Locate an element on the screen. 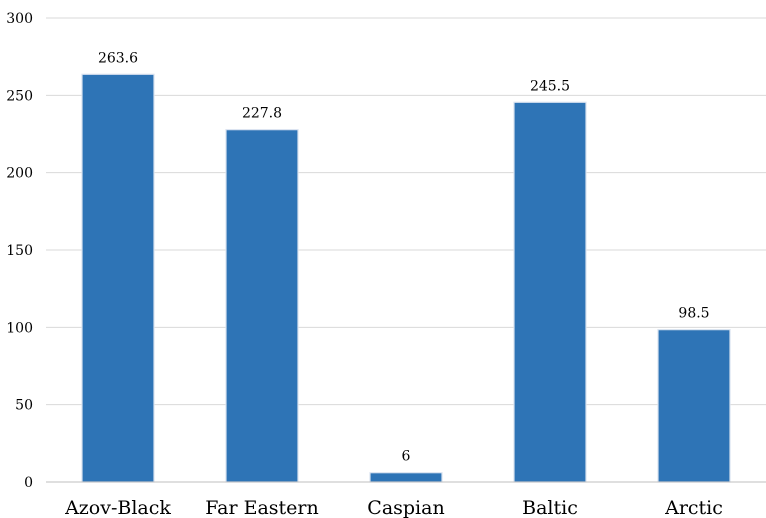 The height and width of the screenshot is (518, 766). y-tick-label: 100 is located at coordinates (19, 328).